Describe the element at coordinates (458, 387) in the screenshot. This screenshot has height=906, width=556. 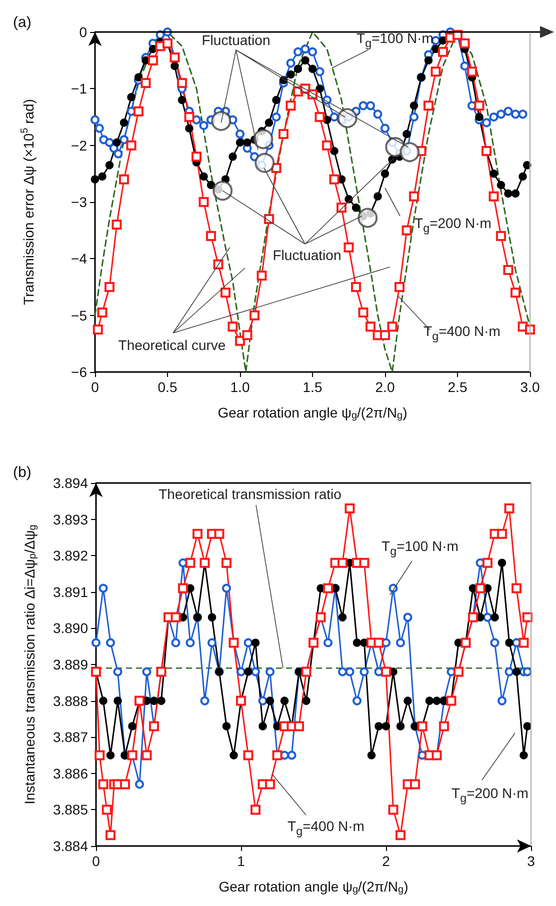
I see `x-tick-label: 2.5` at that location.